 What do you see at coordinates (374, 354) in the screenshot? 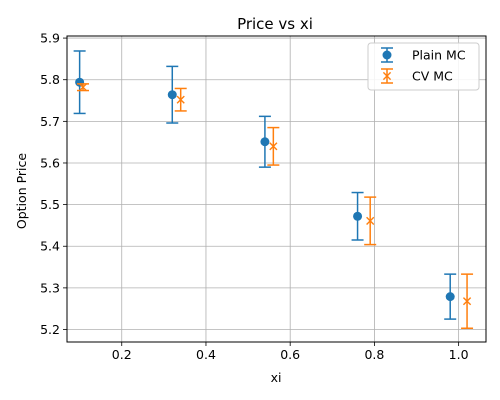
I see `x-tick-label: 0.8` at bounding box center [374, 354].